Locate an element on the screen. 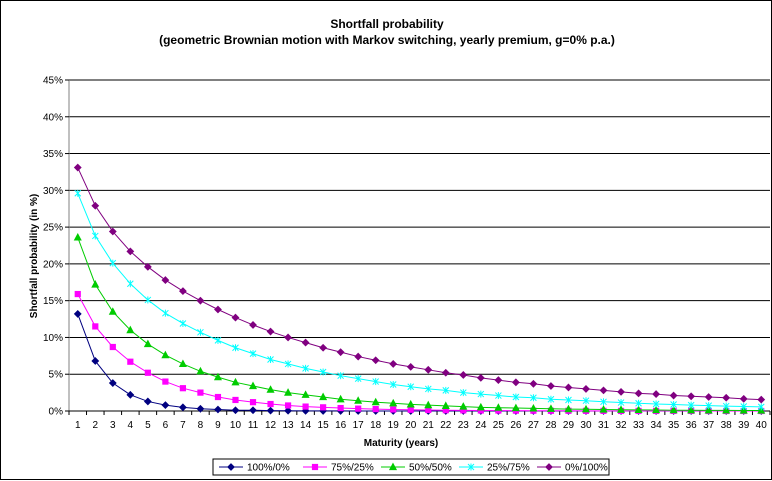 Image resolution: width=772 pixels, height=481 pixels. x-tick-label: 4 is located at coordinates (131, 425).